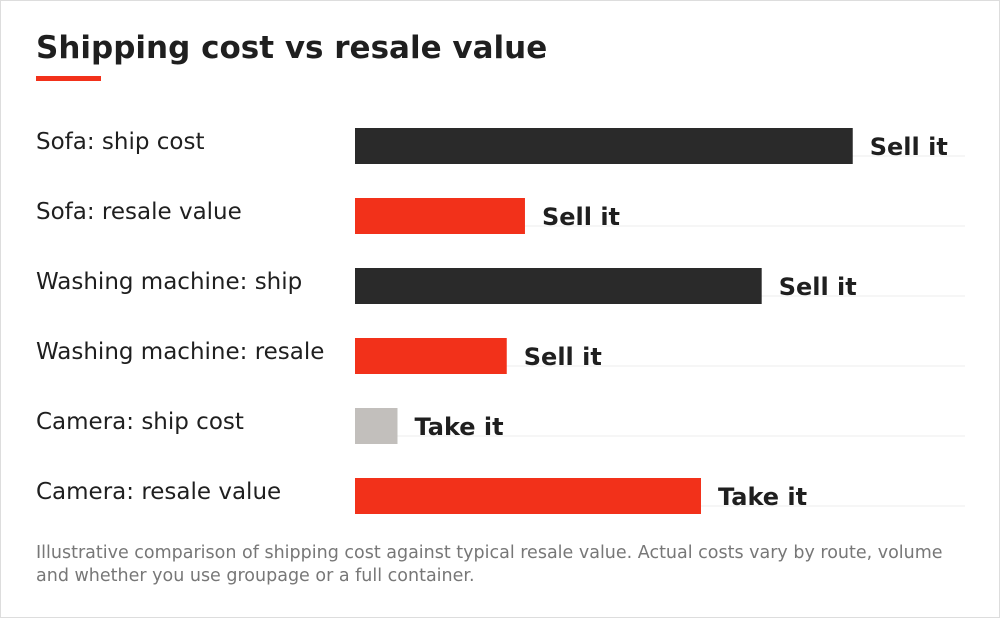 The image size is (1000, 618). What do you see at coordinates (169, 282) in the screenshot?
I see `category-label: Washing machine: ship` at bounding box center [169, 282].